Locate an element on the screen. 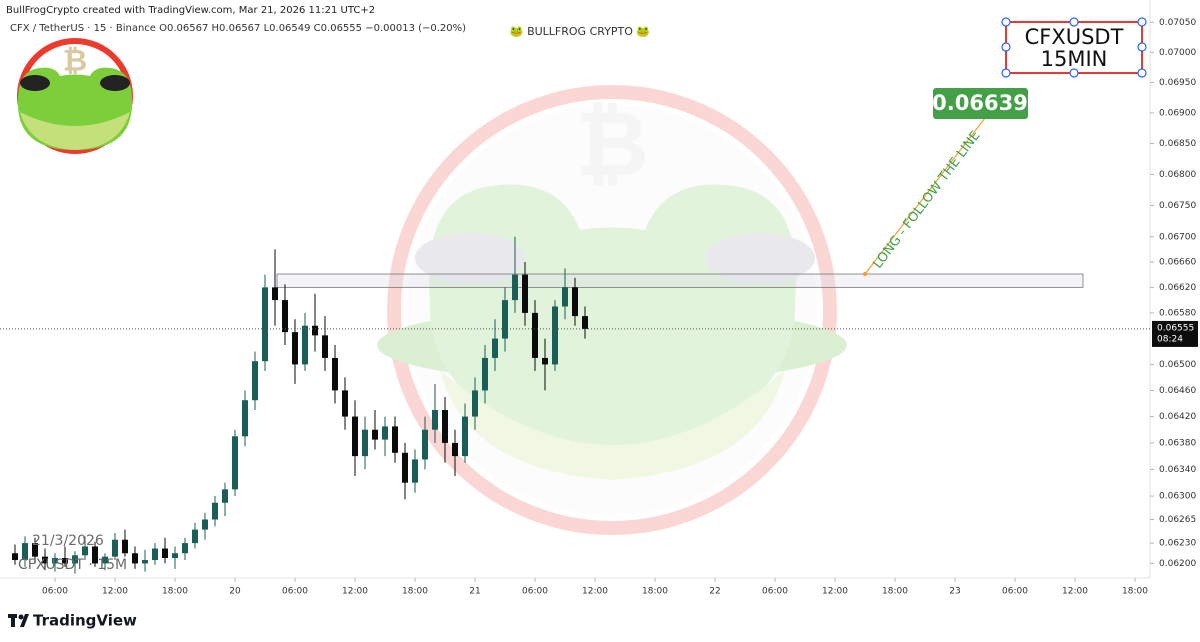 This screenshot has height=642, width=1200. y-tick-label: 0.06950 is located at coordinates (1177, 83).